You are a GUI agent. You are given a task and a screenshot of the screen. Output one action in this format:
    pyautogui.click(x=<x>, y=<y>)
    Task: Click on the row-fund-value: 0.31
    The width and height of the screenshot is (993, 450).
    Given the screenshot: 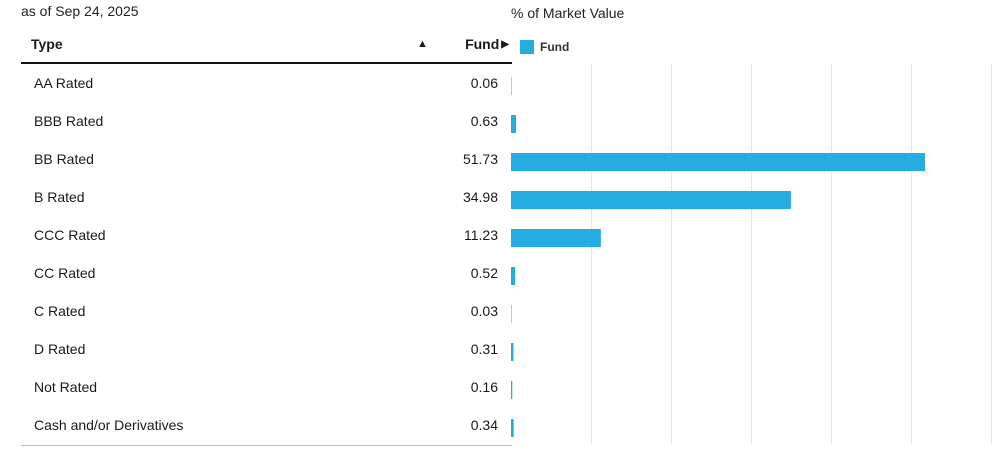 What is the action you would take?
    pyautogui.click(x=484, y=349)
    